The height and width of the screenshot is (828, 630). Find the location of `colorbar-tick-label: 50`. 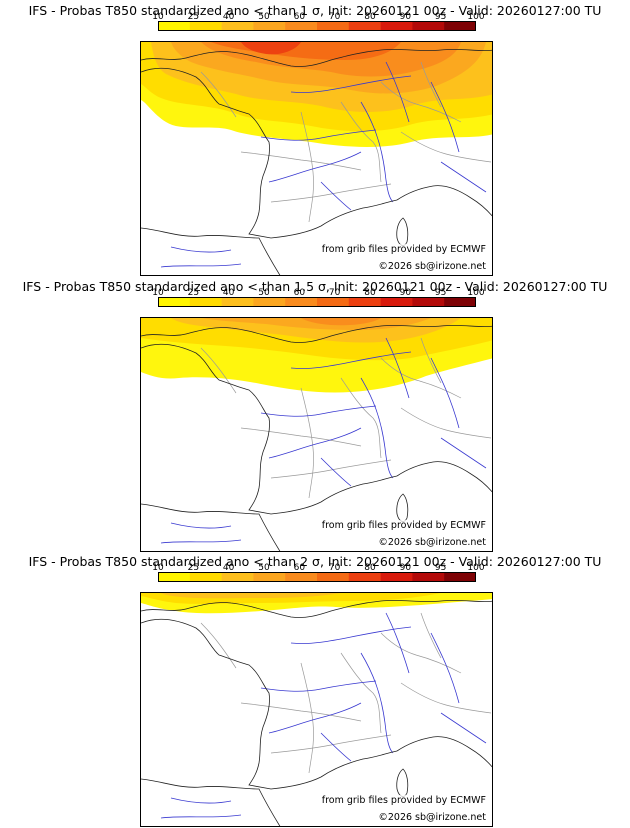

colorbar-tick-label: 50 is located at coordinates (264, 568).